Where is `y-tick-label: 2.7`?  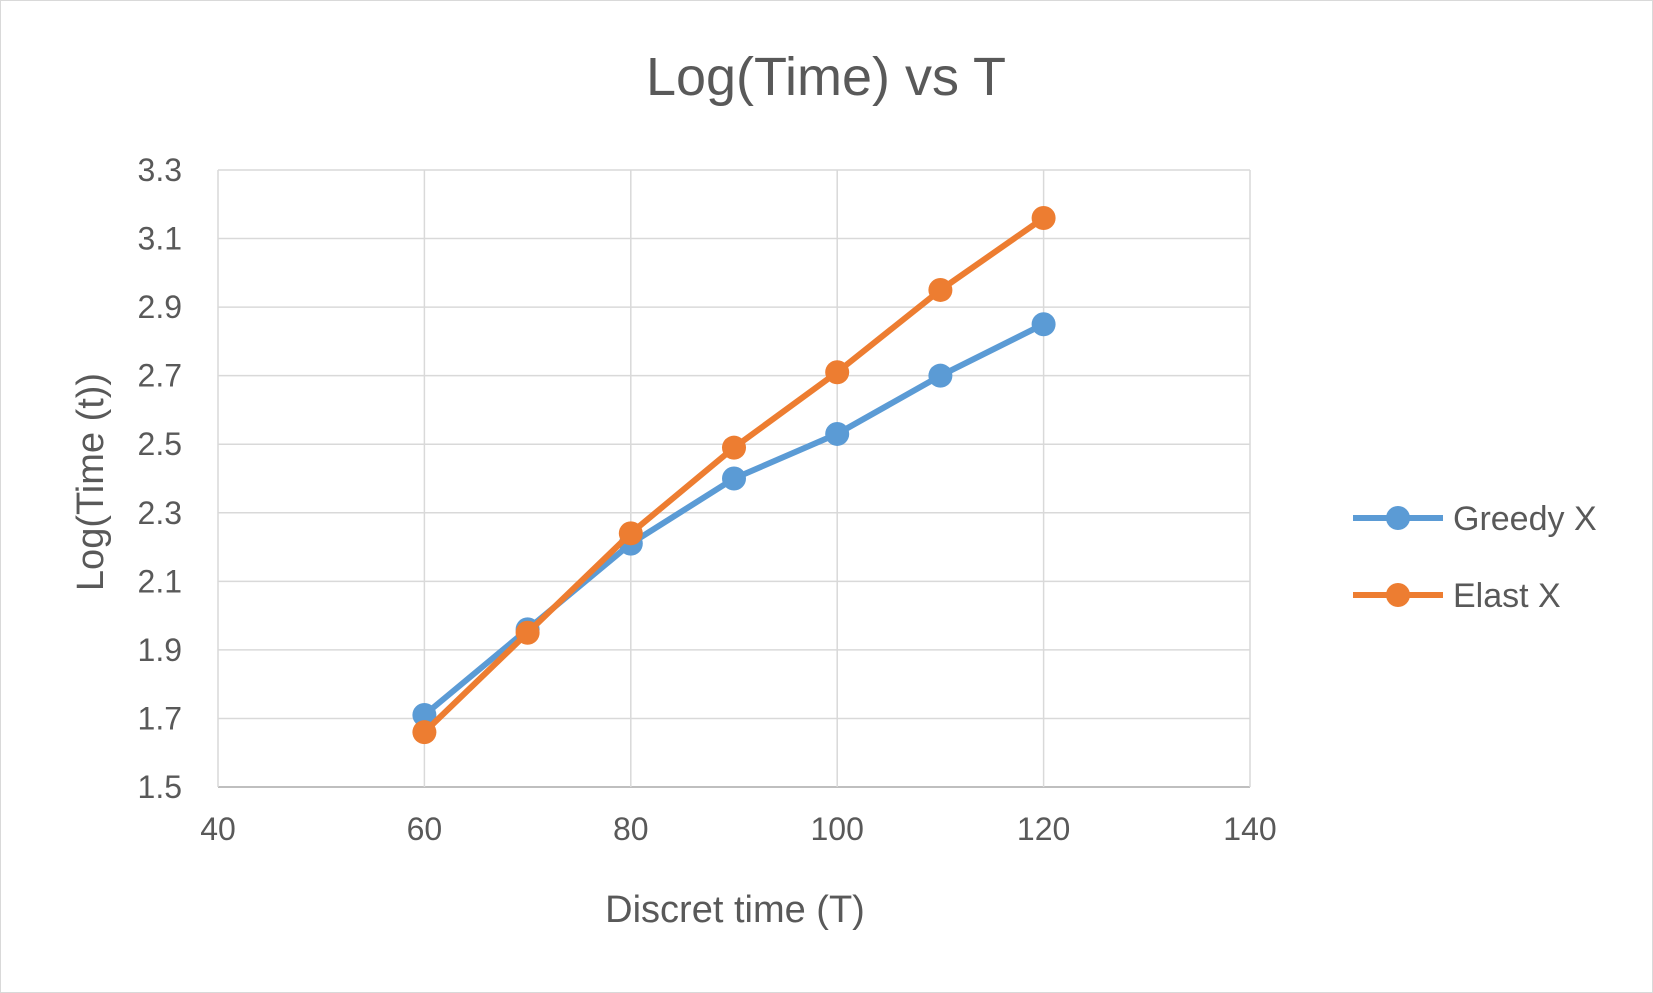 y-tick-label: 2.7 is located at coordinates (160, 376).